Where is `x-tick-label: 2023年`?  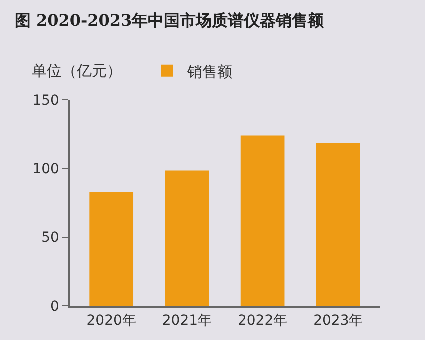 x-tick-label: 2023年 is located at coordinates (339, 320).